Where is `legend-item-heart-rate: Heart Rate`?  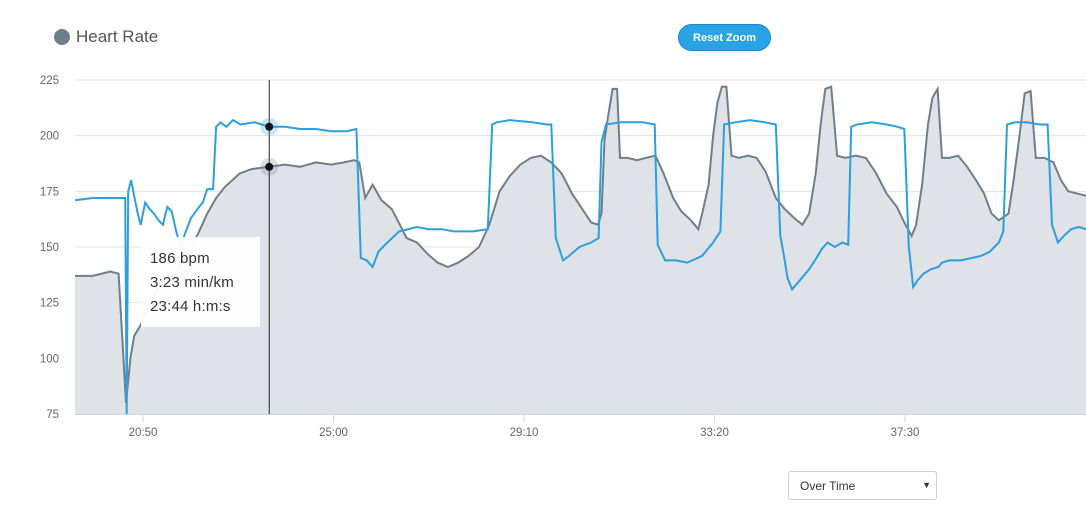 legend-item-heart-rate: Heart Rate is located at coordinates (106, 37).